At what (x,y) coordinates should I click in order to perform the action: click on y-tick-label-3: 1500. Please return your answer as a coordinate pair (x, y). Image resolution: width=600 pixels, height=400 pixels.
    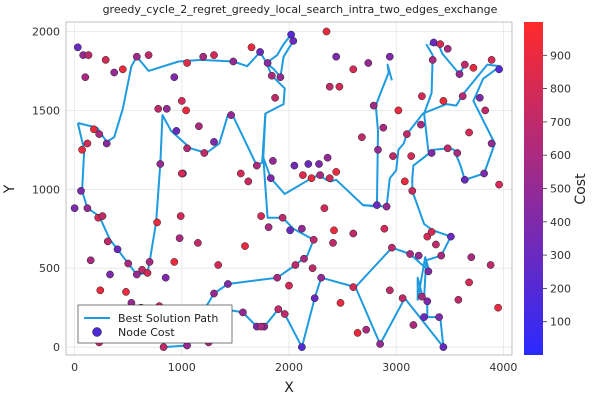
    Looking at the image, I should click on (46, 110).